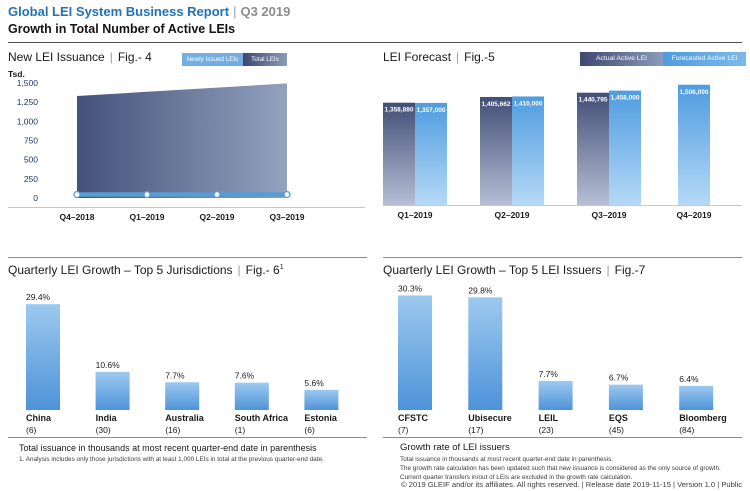  I want to click on fig4-title: New LEI Issuance | Fig.- 4, so click(80, 57).